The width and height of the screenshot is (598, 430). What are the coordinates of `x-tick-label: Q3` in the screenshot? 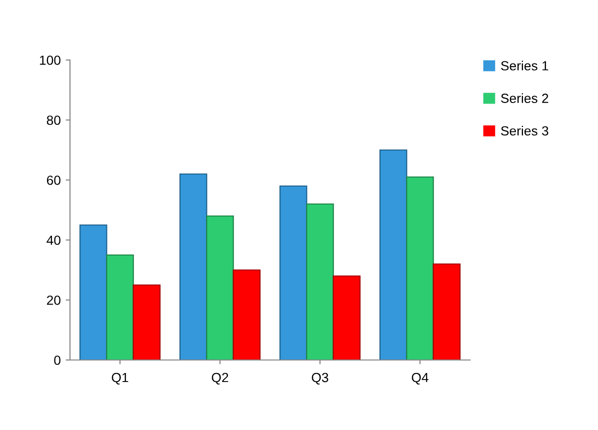 It's located at (320, 378).